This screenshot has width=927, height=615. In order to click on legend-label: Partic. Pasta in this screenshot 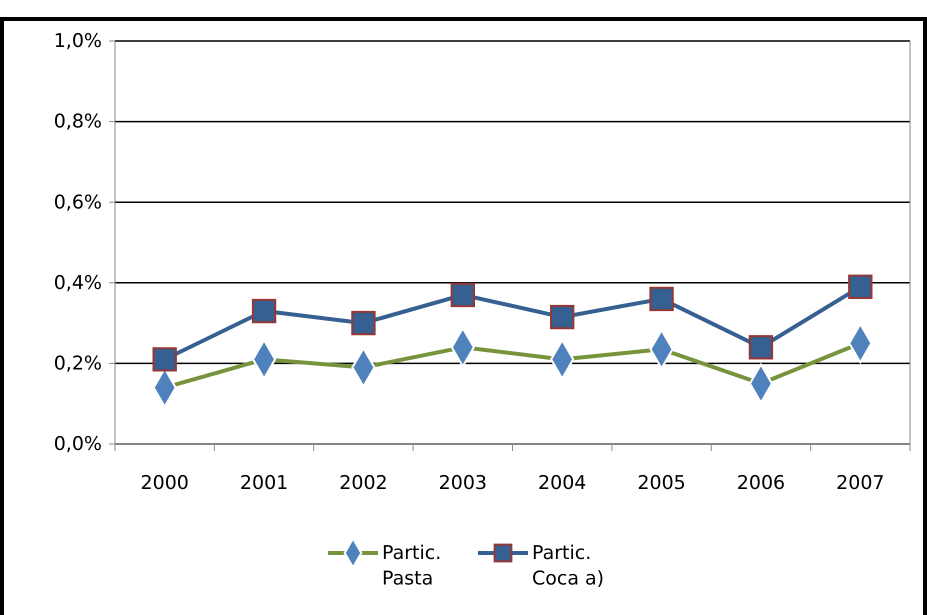, I will do `click(412, 566)`.